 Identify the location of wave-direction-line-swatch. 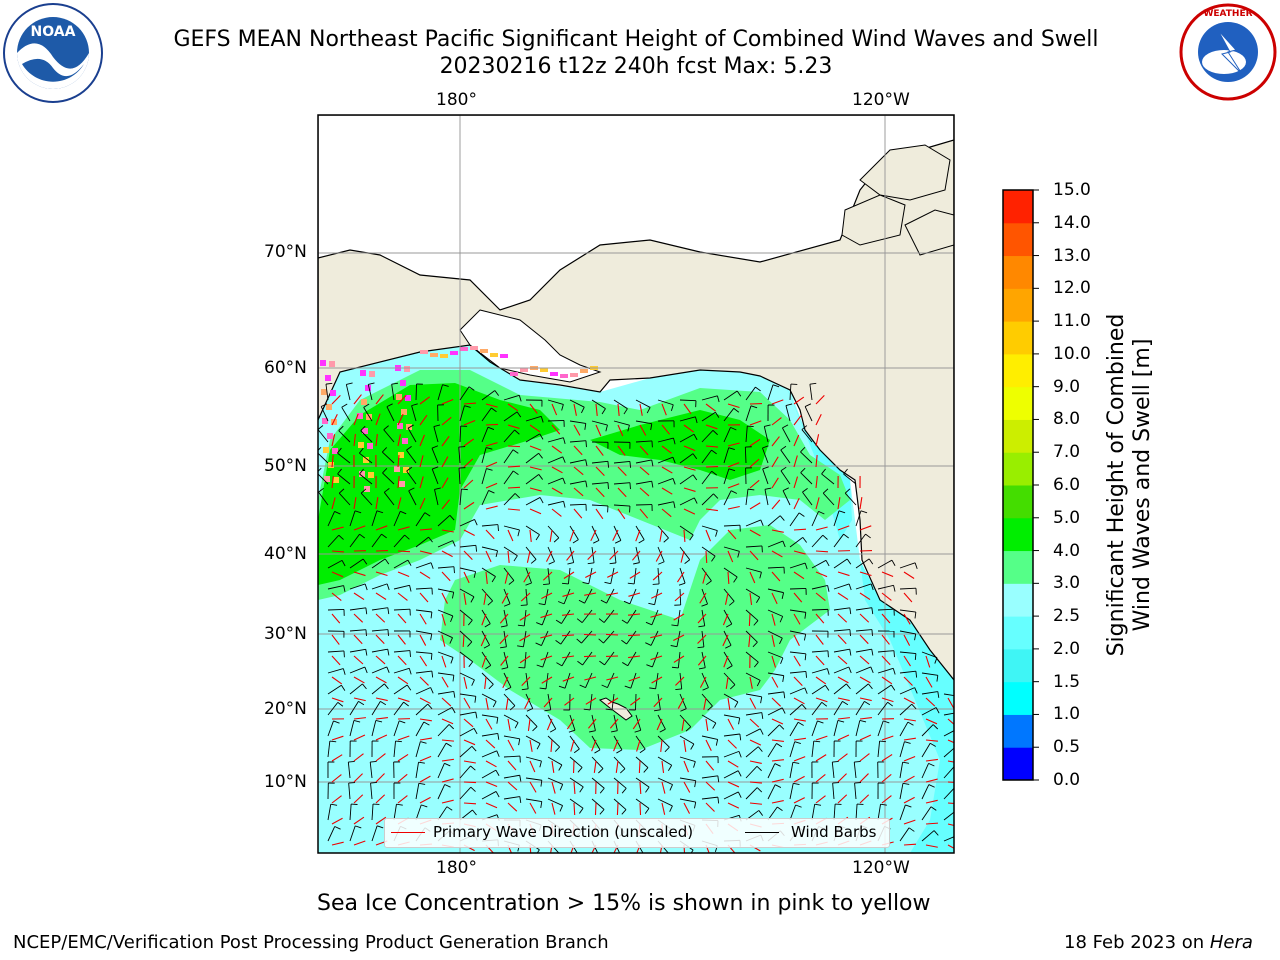
(408, 832).